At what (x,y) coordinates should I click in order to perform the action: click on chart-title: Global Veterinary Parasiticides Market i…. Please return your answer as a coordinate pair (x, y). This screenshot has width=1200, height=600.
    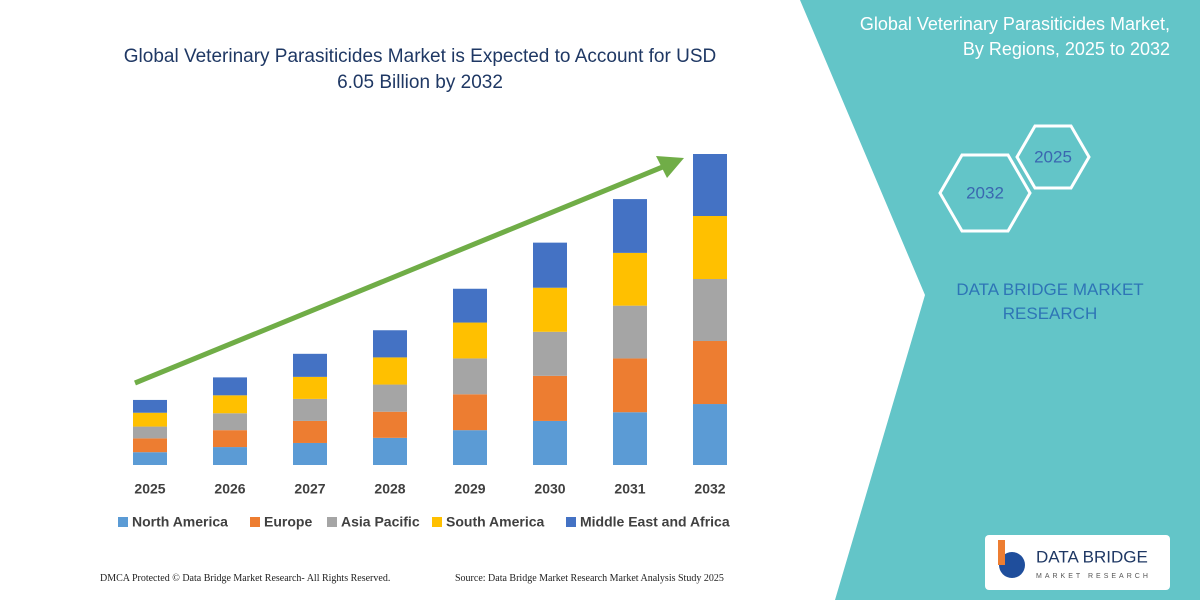
    Looking at the image, I should click on (420, 69).